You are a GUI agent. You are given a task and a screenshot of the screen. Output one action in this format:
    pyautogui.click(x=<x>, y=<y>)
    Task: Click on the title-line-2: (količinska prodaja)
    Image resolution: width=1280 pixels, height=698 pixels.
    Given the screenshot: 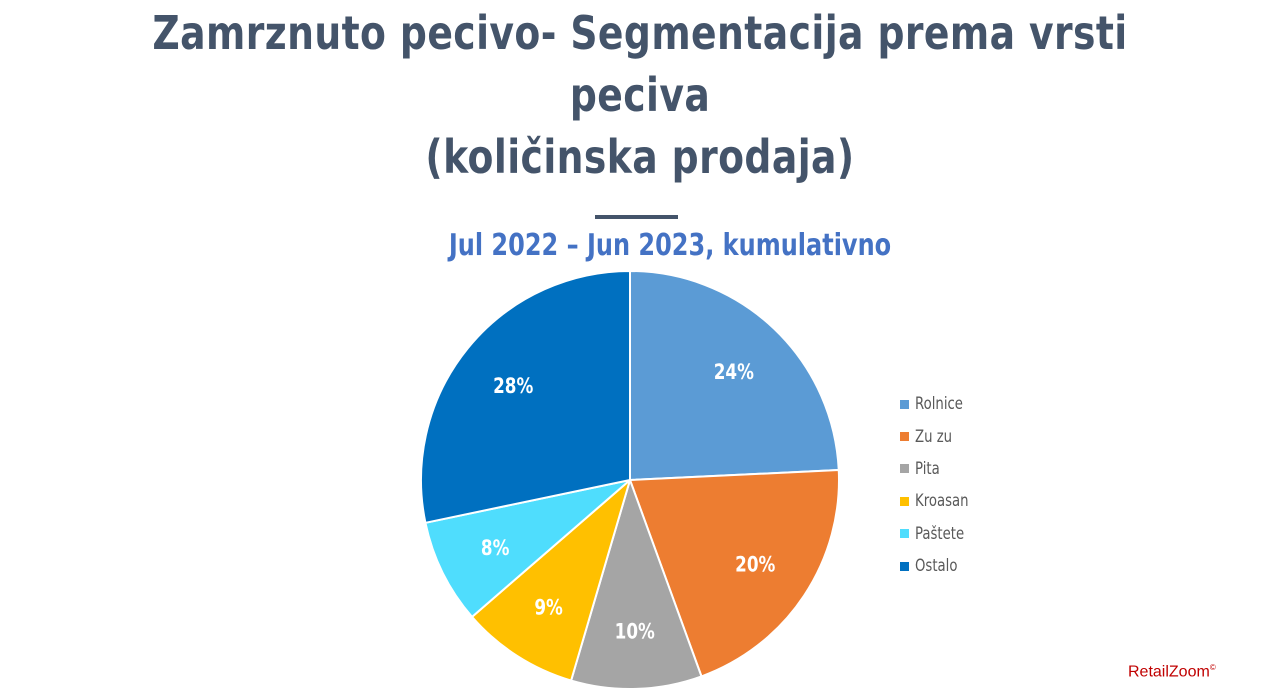 What is the action you would take?
    pyautogui.click(x=640, y=157)
    